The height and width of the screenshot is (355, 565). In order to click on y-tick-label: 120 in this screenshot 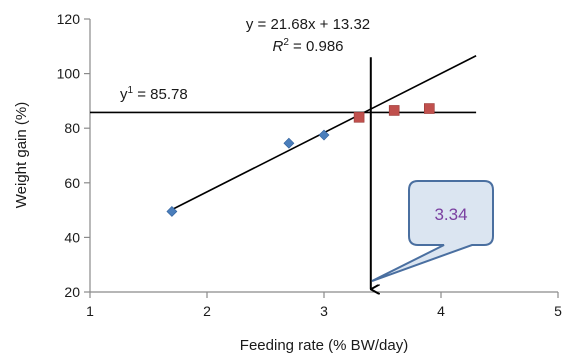, I will do `click(69, 19)`.